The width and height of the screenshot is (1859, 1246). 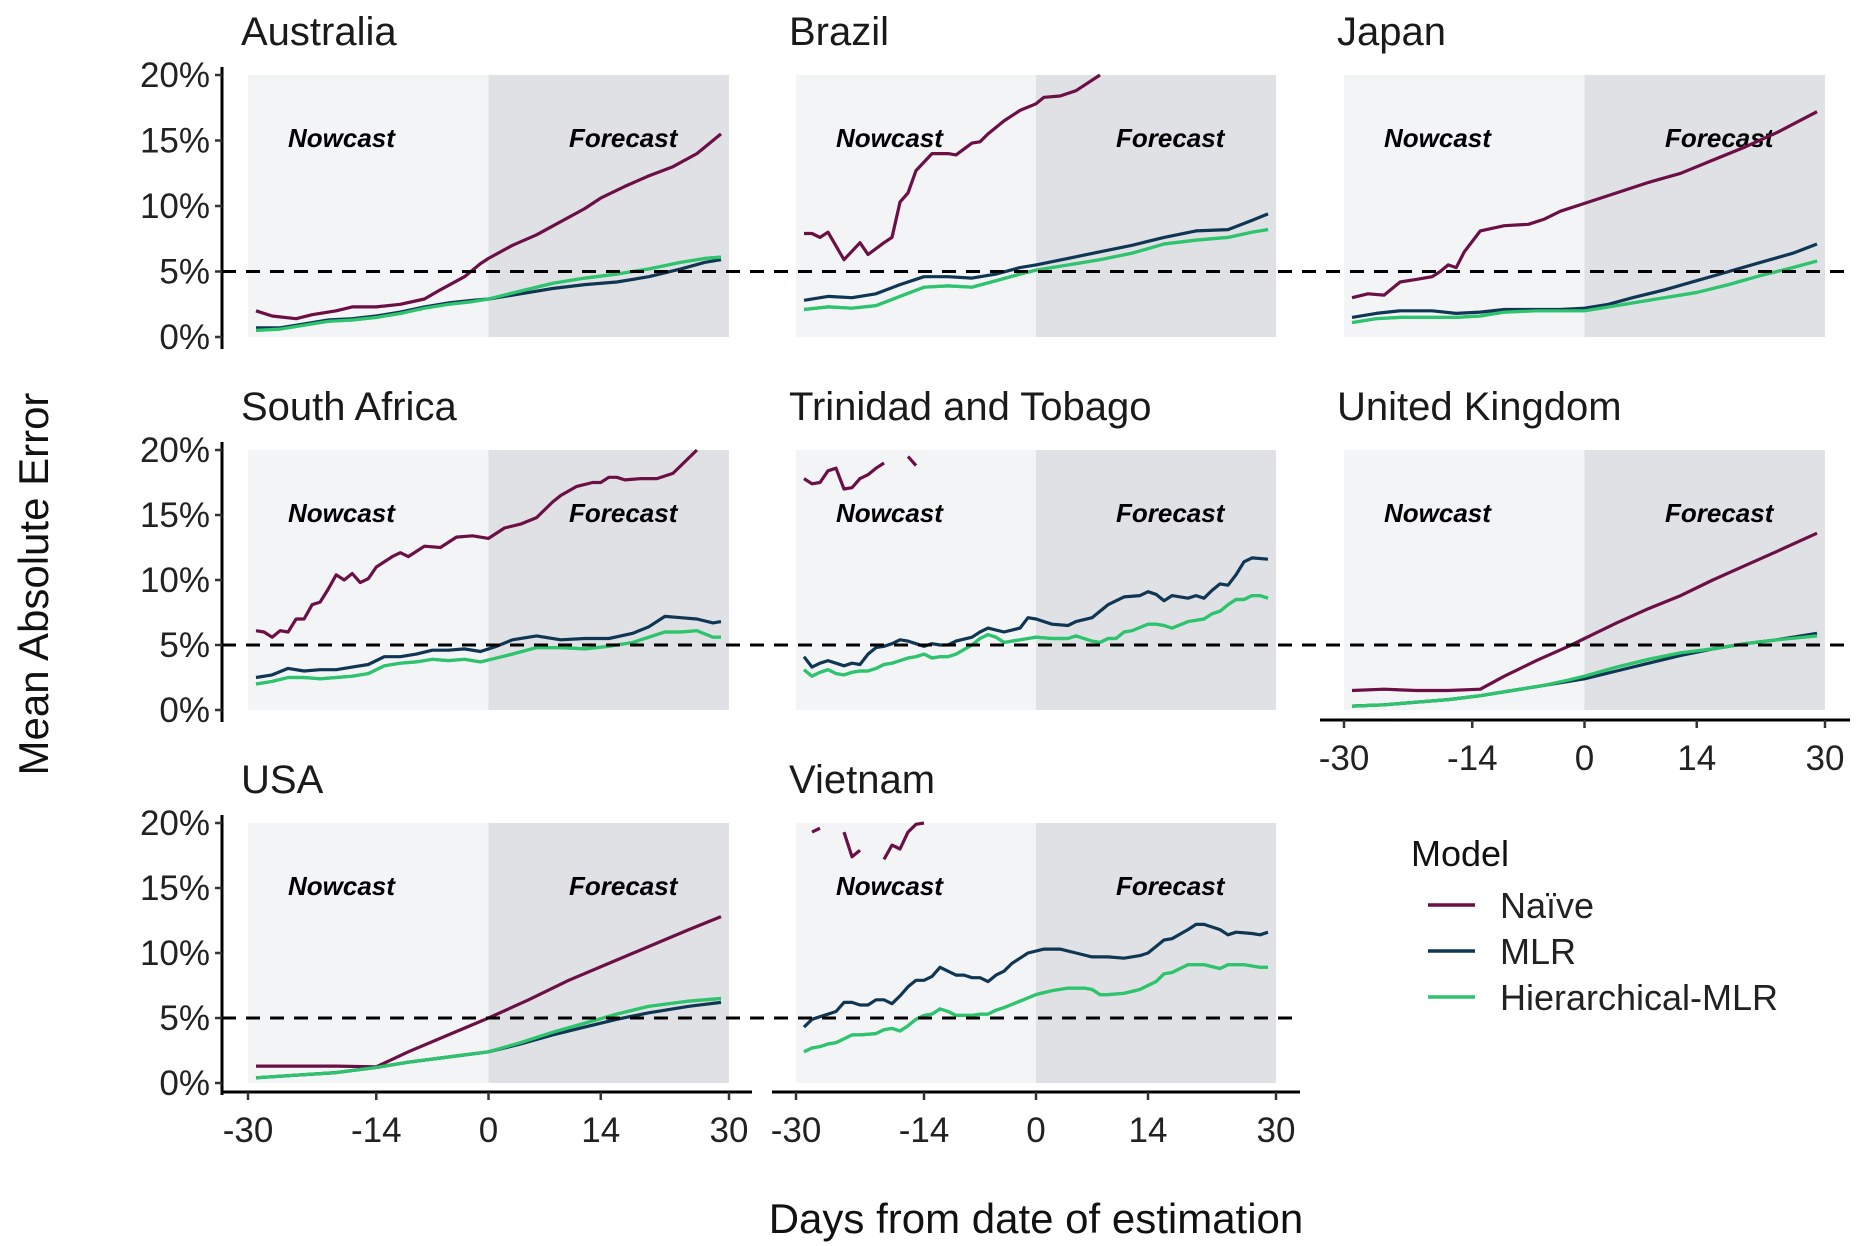 I want to click on panel-usa: Nowcast Forecast USA, so click(x=485, y=920).